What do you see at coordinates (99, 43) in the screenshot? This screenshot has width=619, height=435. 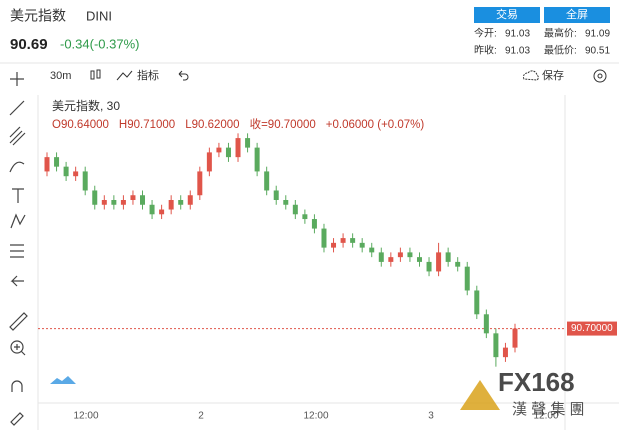 I see `change: -0.34(-0.37%)` at bounding box center [99, 43].